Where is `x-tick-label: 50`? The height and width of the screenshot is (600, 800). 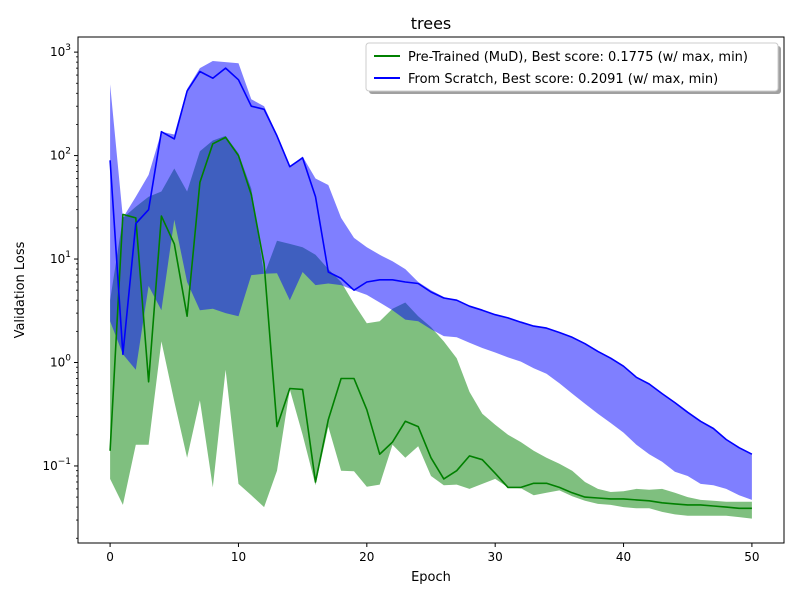
x-tick-label: 50 is located at coordinates (751, 557).